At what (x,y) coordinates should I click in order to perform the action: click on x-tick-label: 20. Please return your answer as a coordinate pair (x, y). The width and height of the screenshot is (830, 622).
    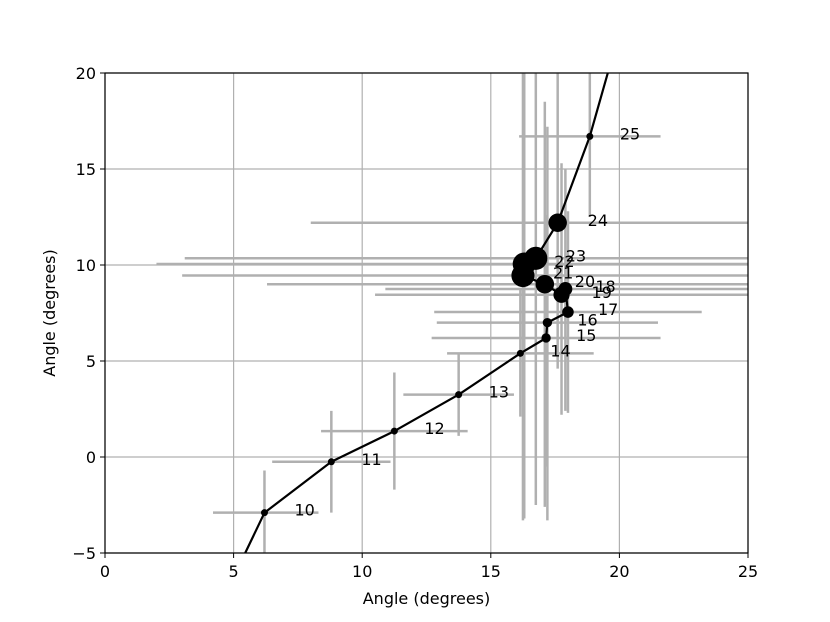
    Looking at the image, I should click on (619, 571).